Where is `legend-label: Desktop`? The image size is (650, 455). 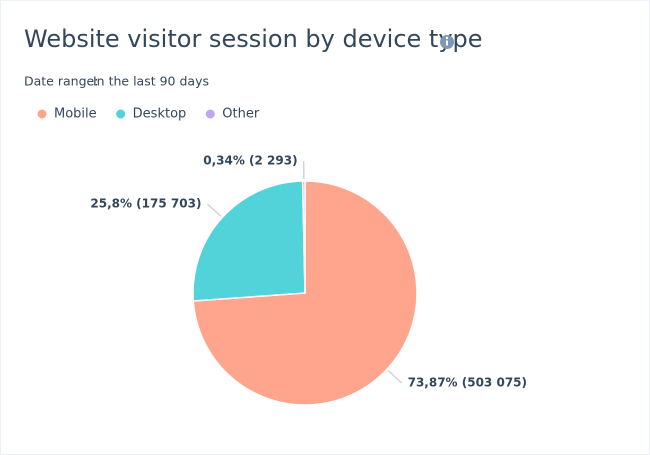
legend-label: Desktop is located at coordinates (160, 114).